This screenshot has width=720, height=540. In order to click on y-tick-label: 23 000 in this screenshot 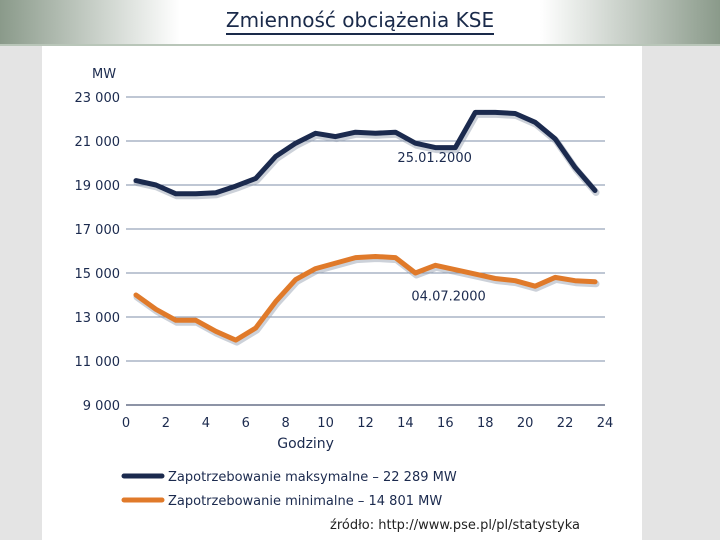, I will do `click(98, 98)`.